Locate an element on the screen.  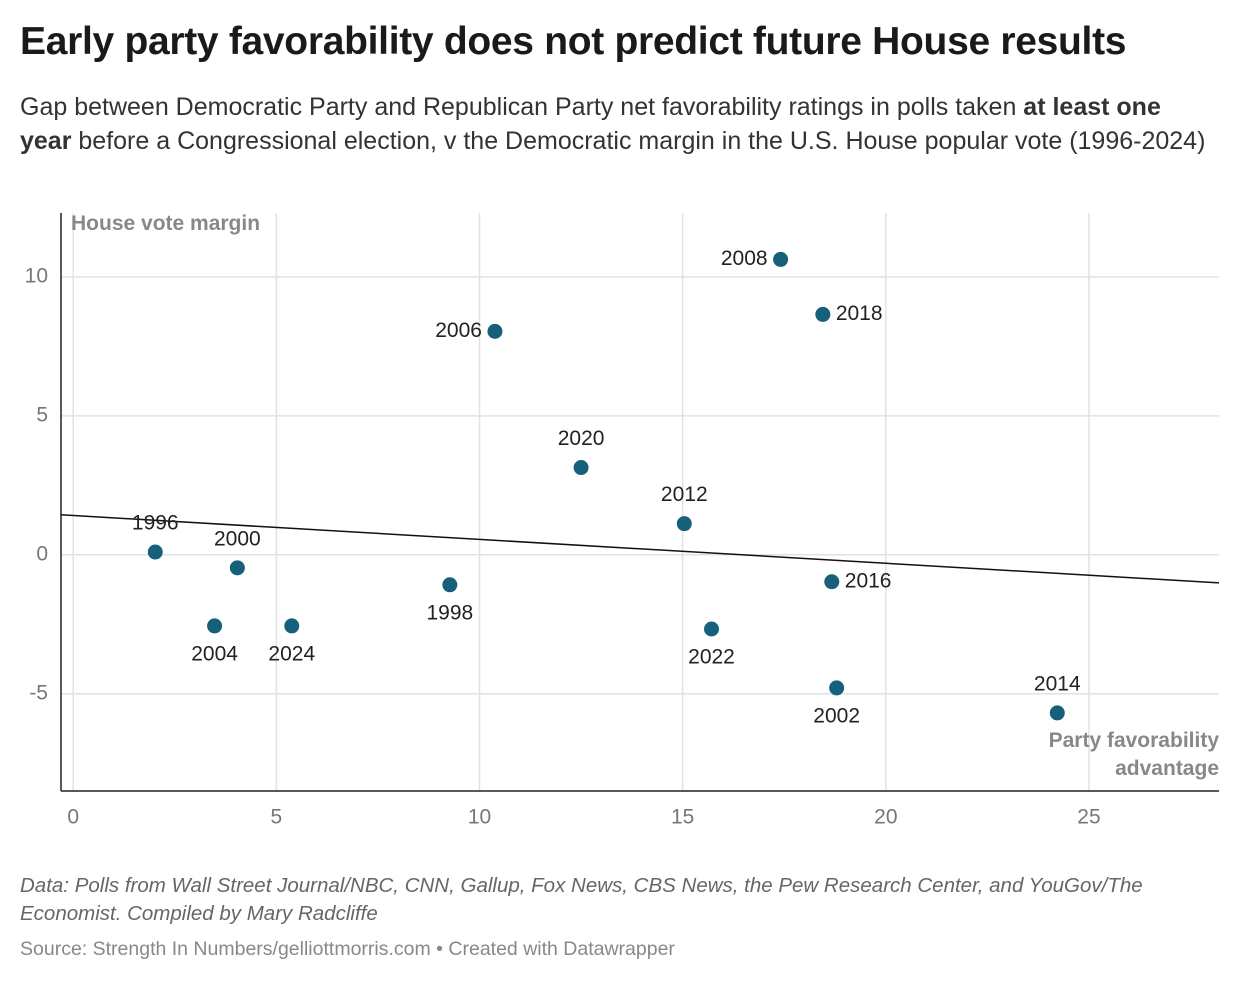
point-label: 2020 is located at coordinates (581, 438).